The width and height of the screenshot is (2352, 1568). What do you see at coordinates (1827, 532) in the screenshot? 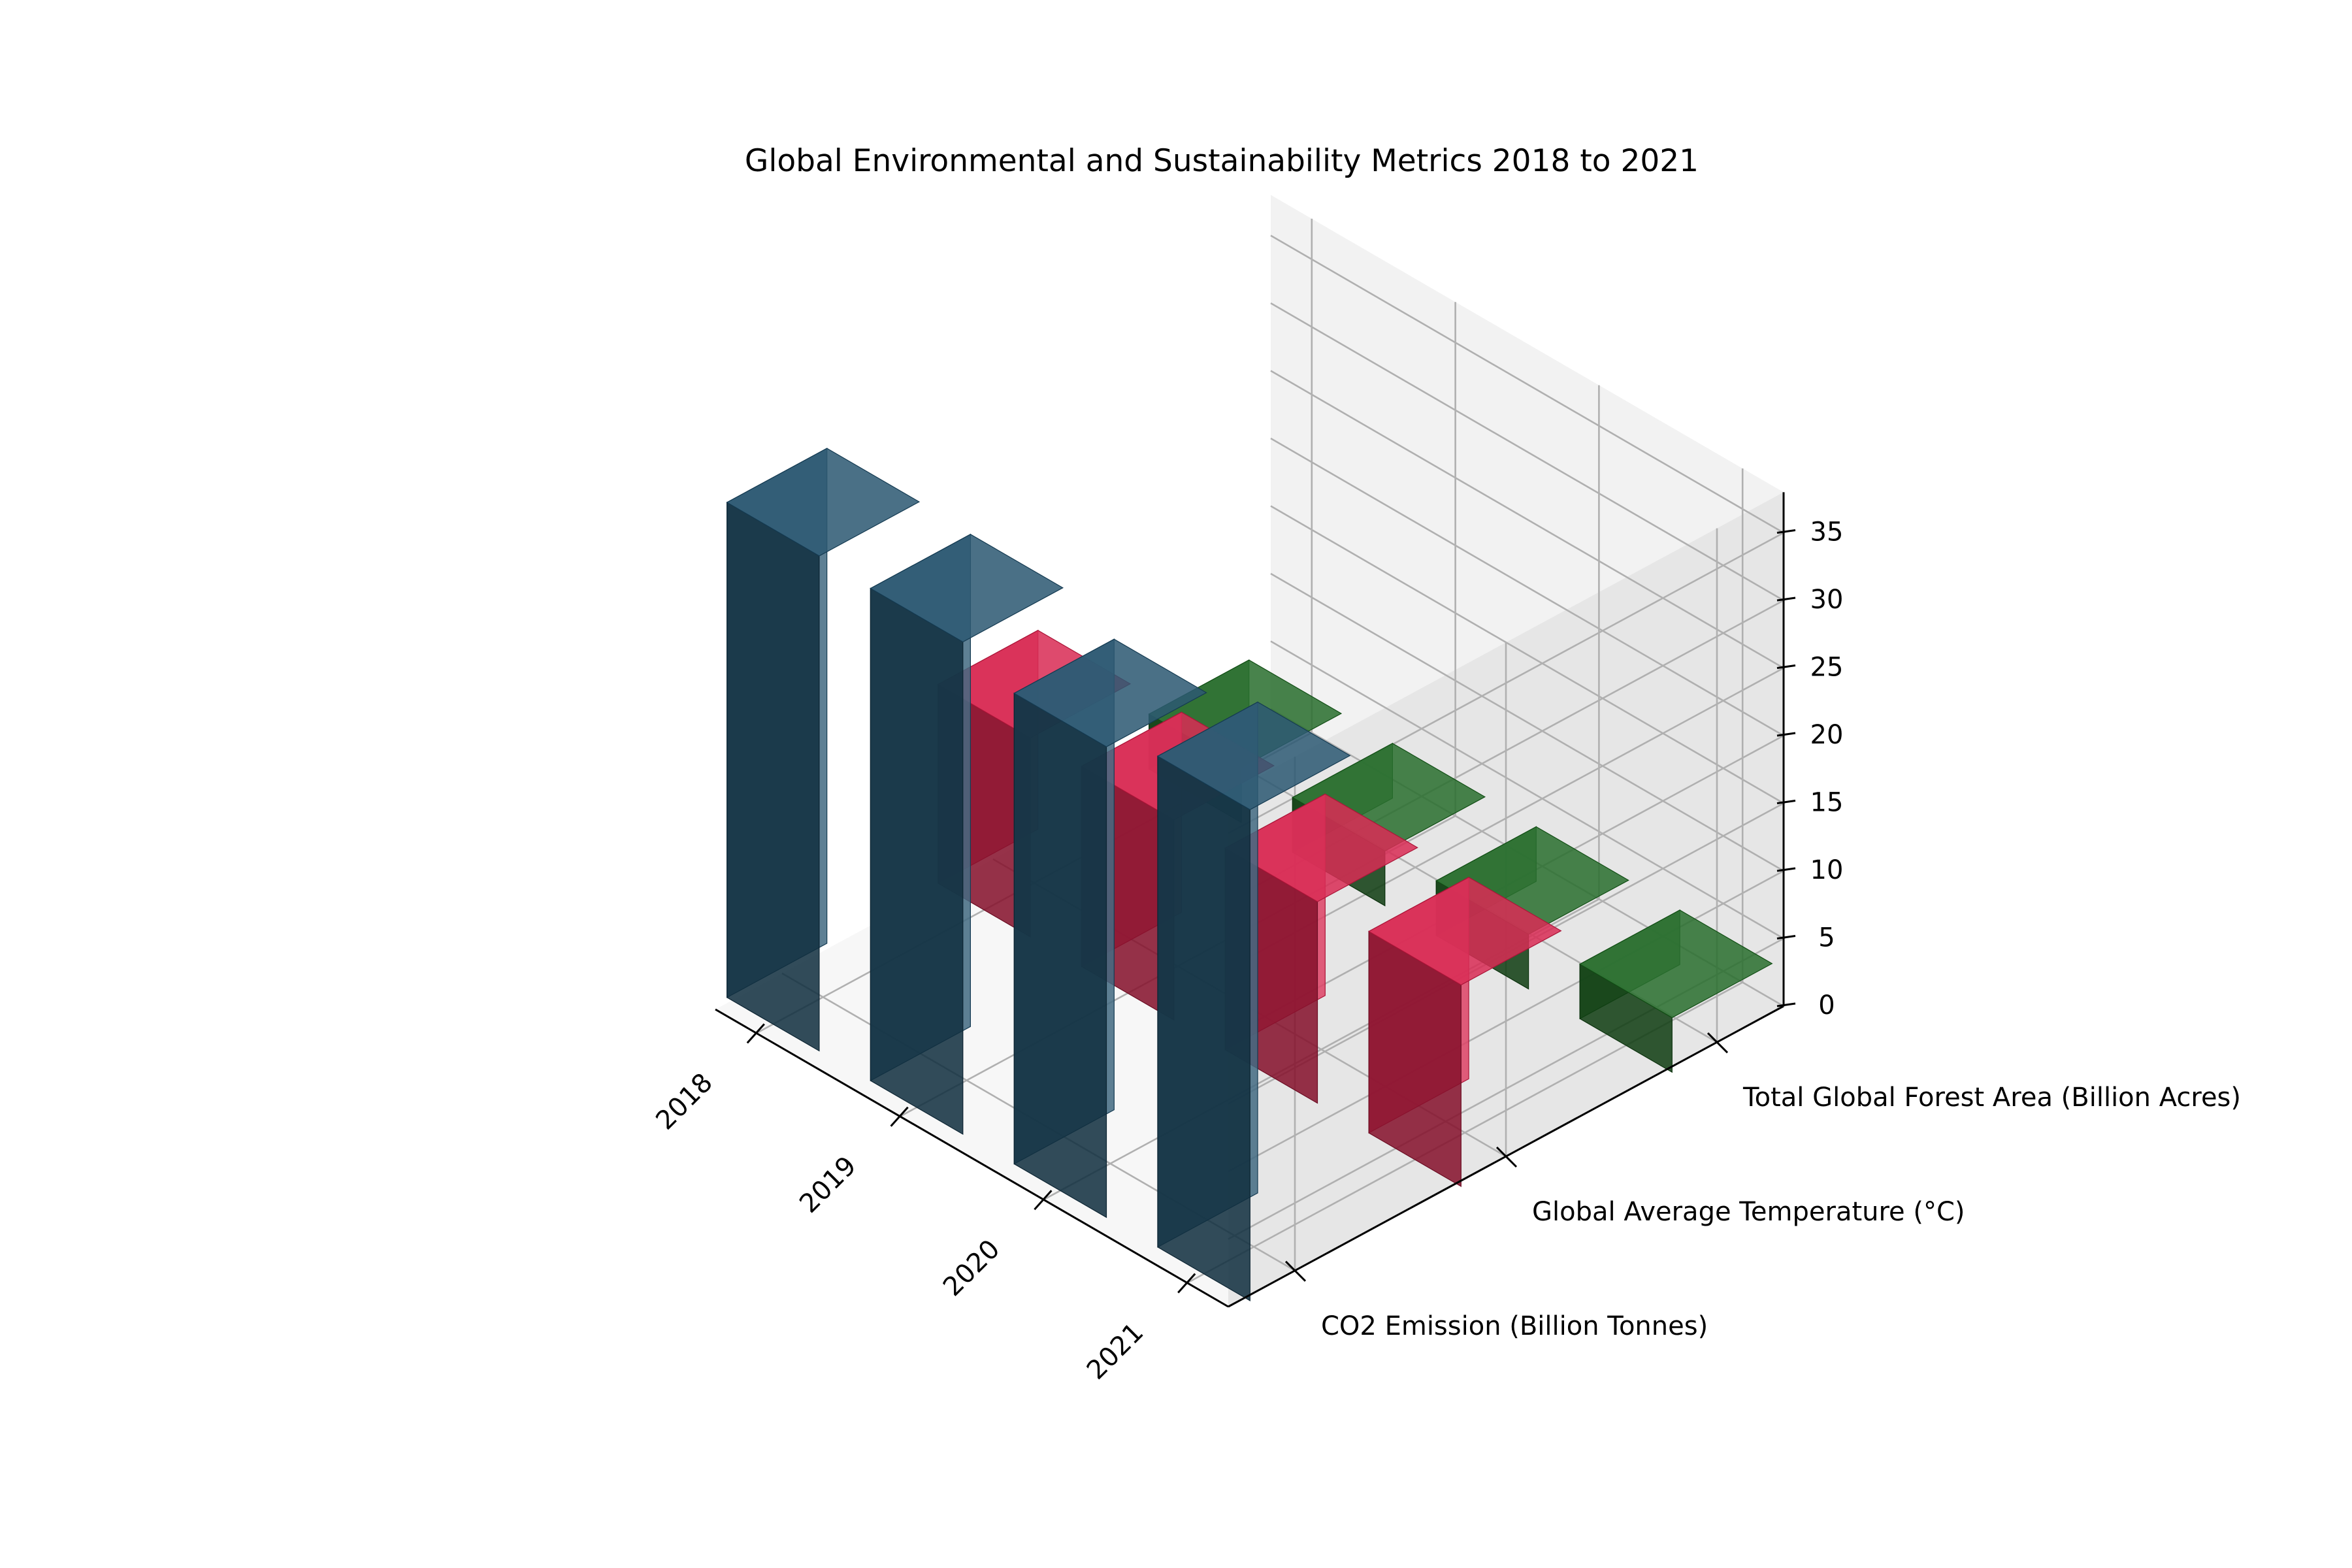
I see `z-tick-label: 35` at bounding box center [1827, 532].